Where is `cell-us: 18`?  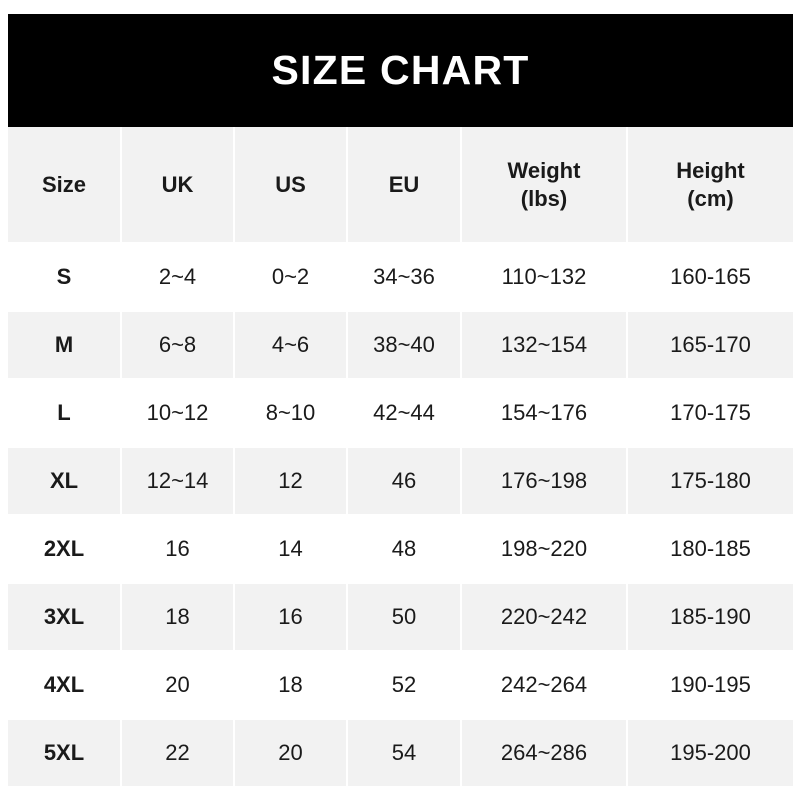
cell-us: 18 is located at coordinates (291, 686).